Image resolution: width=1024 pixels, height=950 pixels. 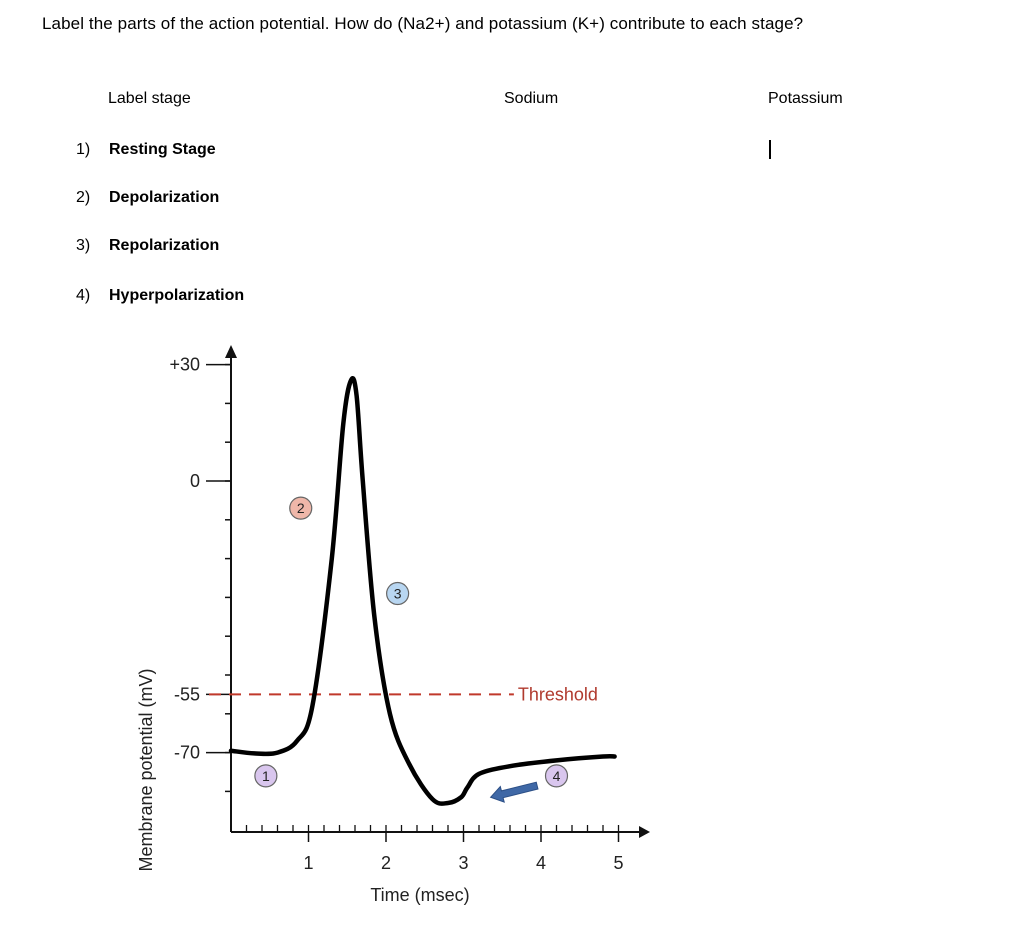 I want to click on stage-number: 2), so click(x=83, y=197).